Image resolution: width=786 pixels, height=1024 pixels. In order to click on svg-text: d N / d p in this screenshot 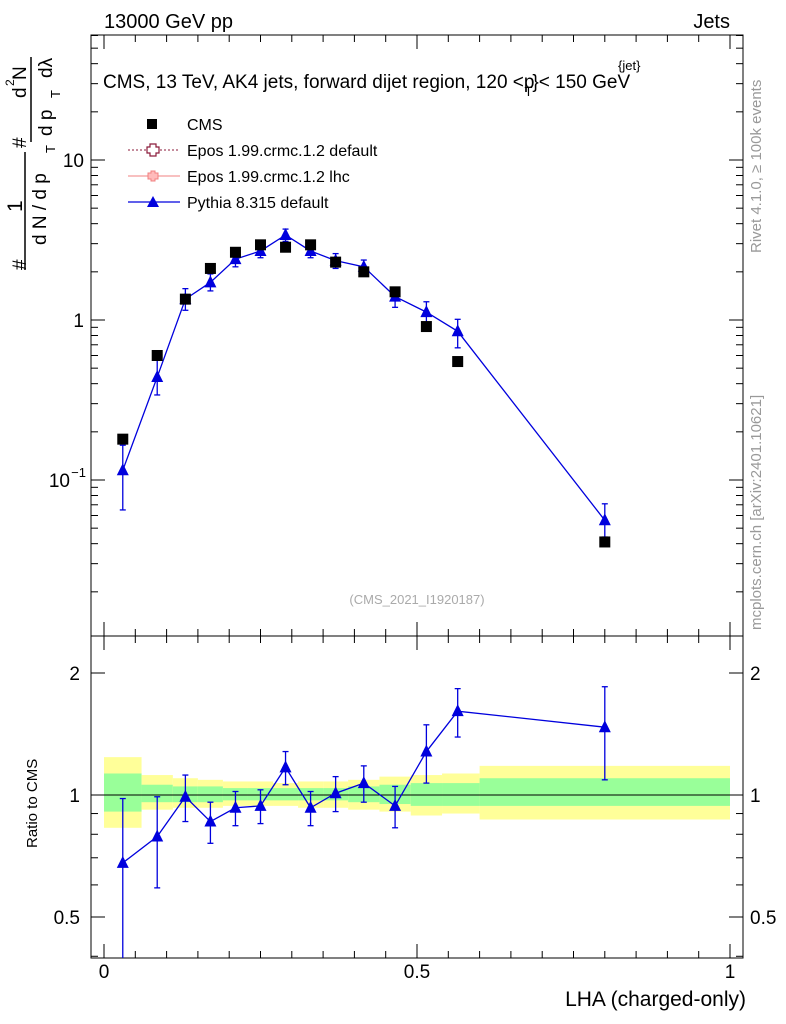, I will do `click(40, 209)`.